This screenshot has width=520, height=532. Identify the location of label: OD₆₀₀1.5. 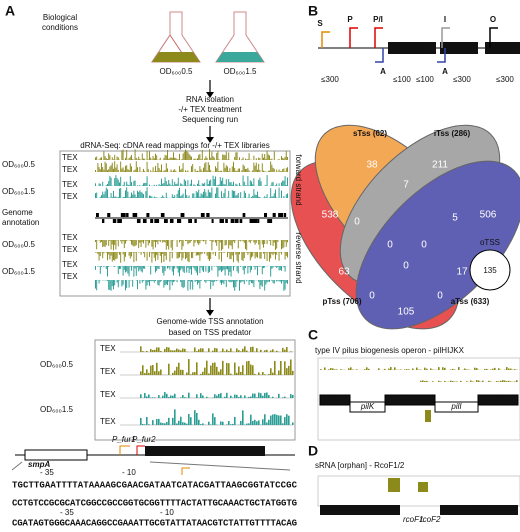
(19, 191).